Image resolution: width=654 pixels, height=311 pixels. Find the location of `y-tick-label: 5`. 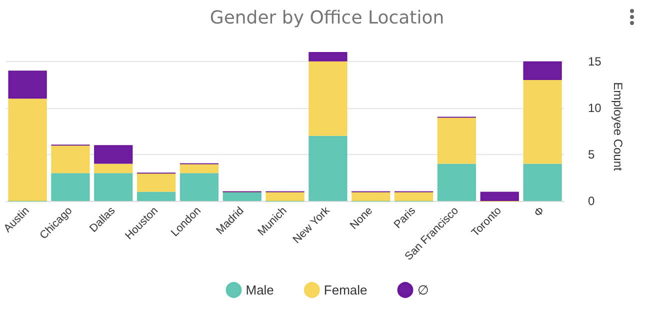

y-tick-label: 5 is located at coordinates (591, 154).